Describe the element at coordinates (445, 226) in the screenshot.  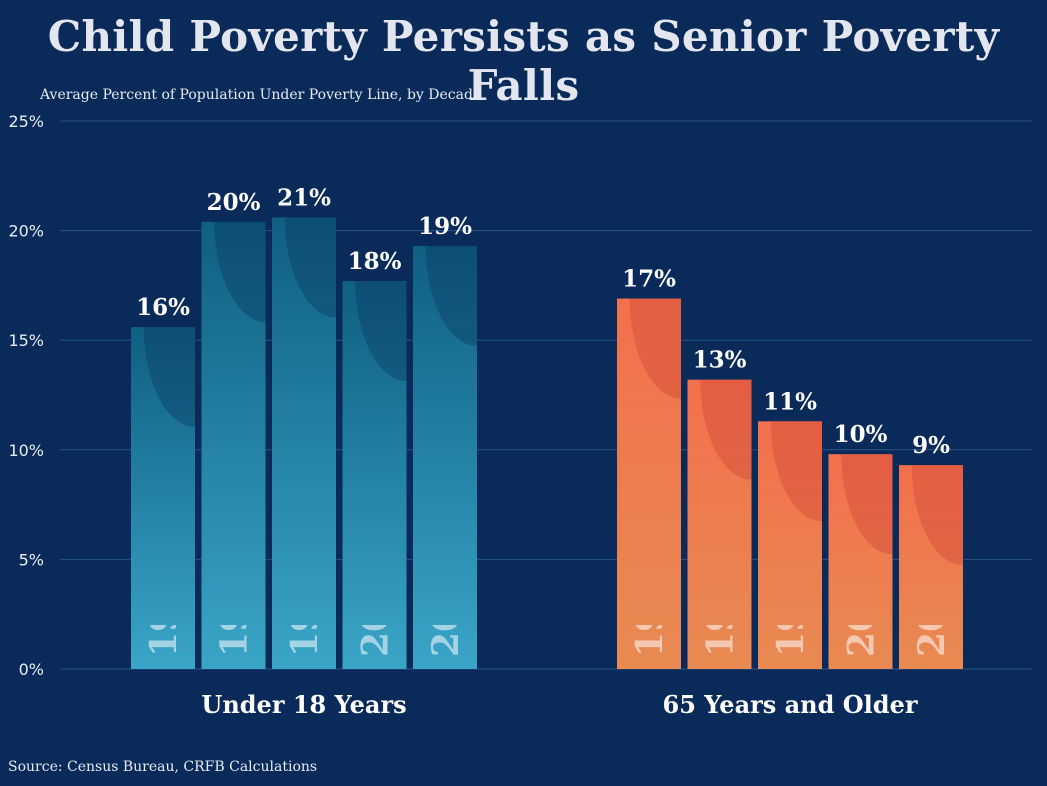
I see `value-label: 19%` at that location.